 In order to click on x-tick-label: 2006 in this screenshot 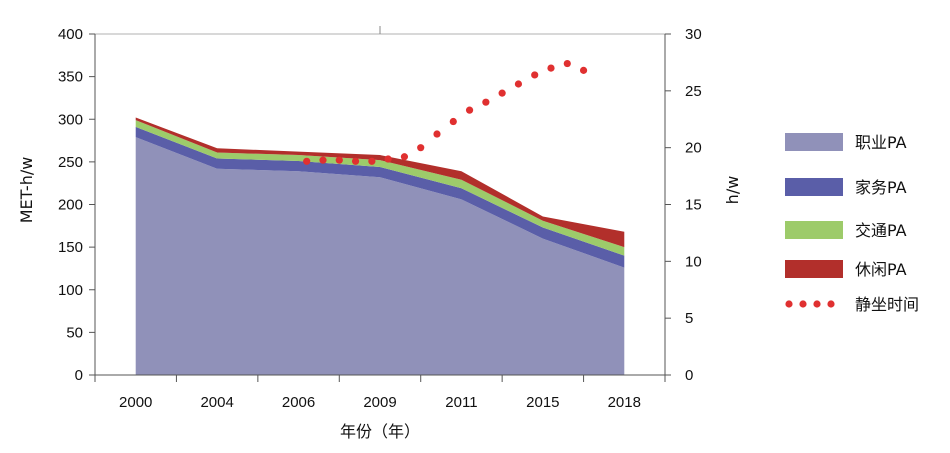, I will do `click(298, 402)`.